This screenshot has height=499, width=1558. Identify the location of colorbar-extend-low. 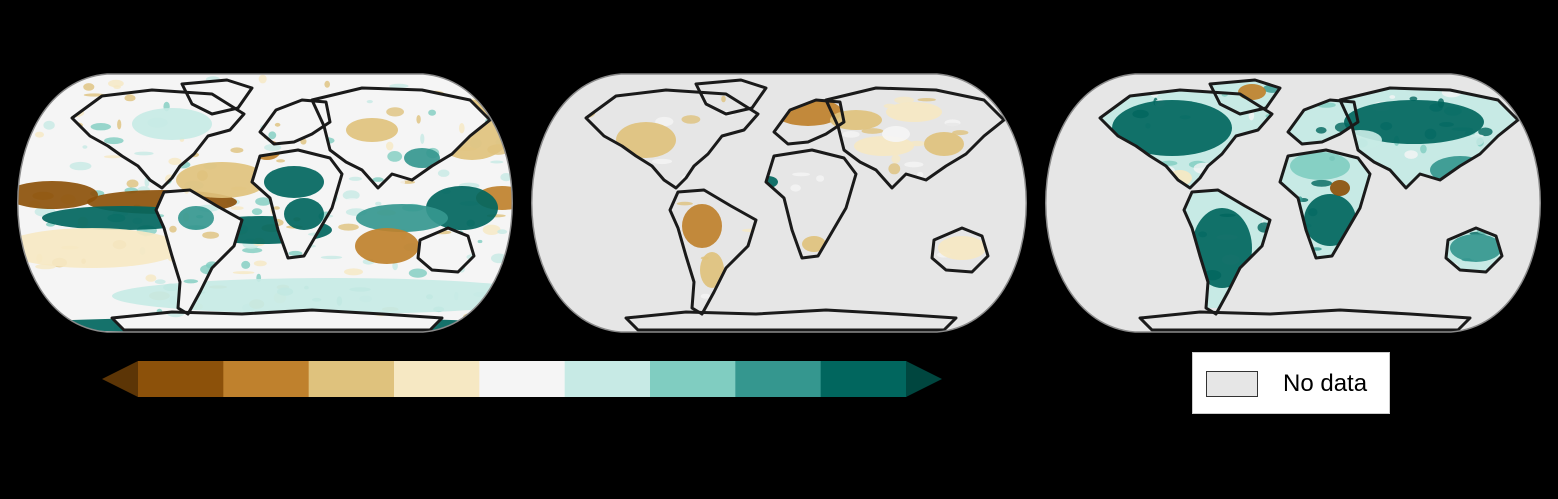
(120, 379).